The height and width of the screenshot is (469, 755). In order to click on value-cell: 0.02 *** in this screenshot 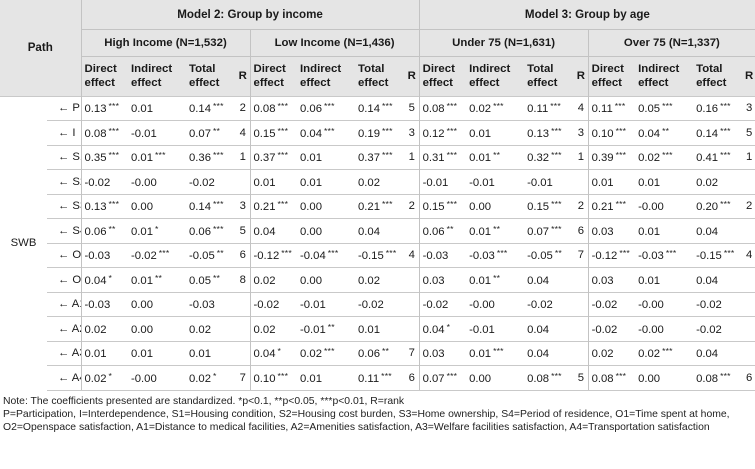, I will do `click(495, 108)`.